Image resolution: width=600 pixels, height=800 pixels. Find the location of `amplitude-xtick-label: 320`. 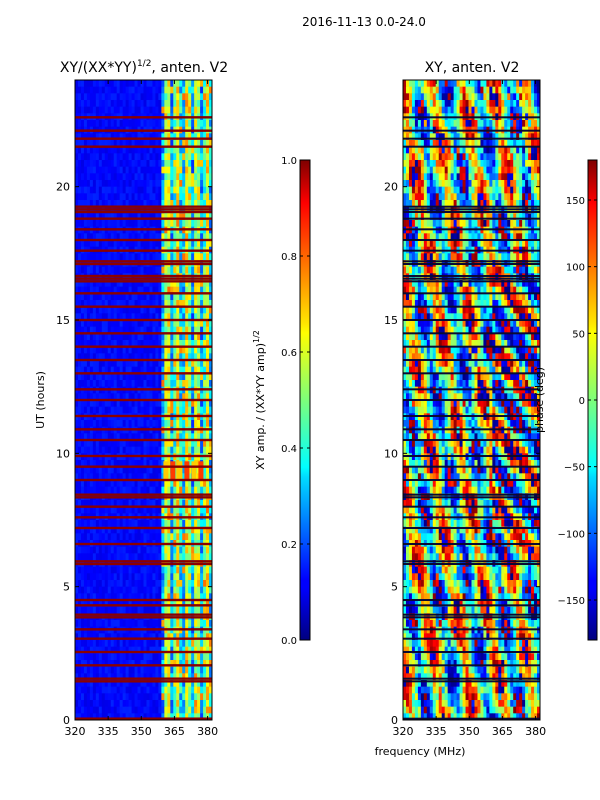

amplitude-xtick-label: 320 is located at coordinates (75, 731).